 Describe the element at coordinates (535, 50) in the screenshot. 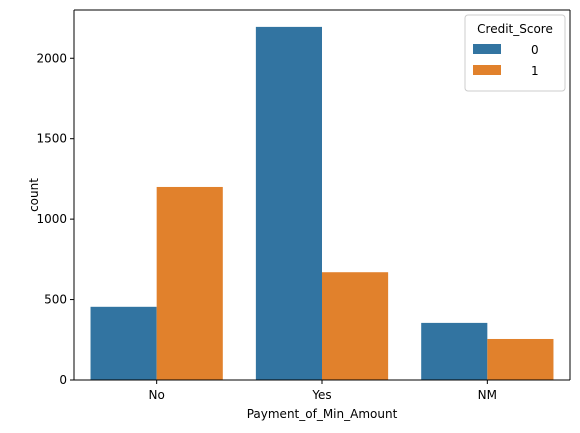

I see `legend-label-0: 0` at that location.